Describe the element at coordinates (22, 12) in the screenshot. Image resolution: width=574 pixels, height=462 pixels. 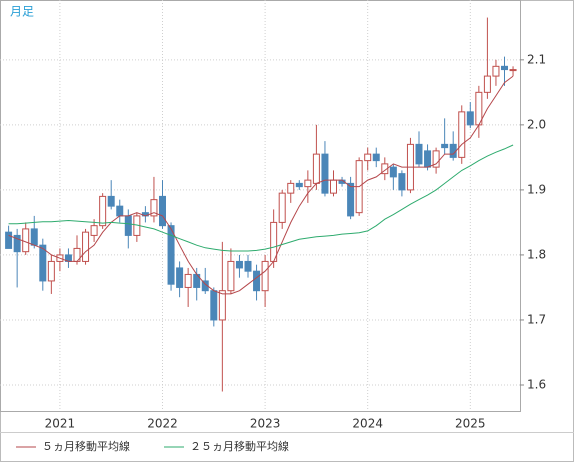
I see `corner-label: 月足` at that location.